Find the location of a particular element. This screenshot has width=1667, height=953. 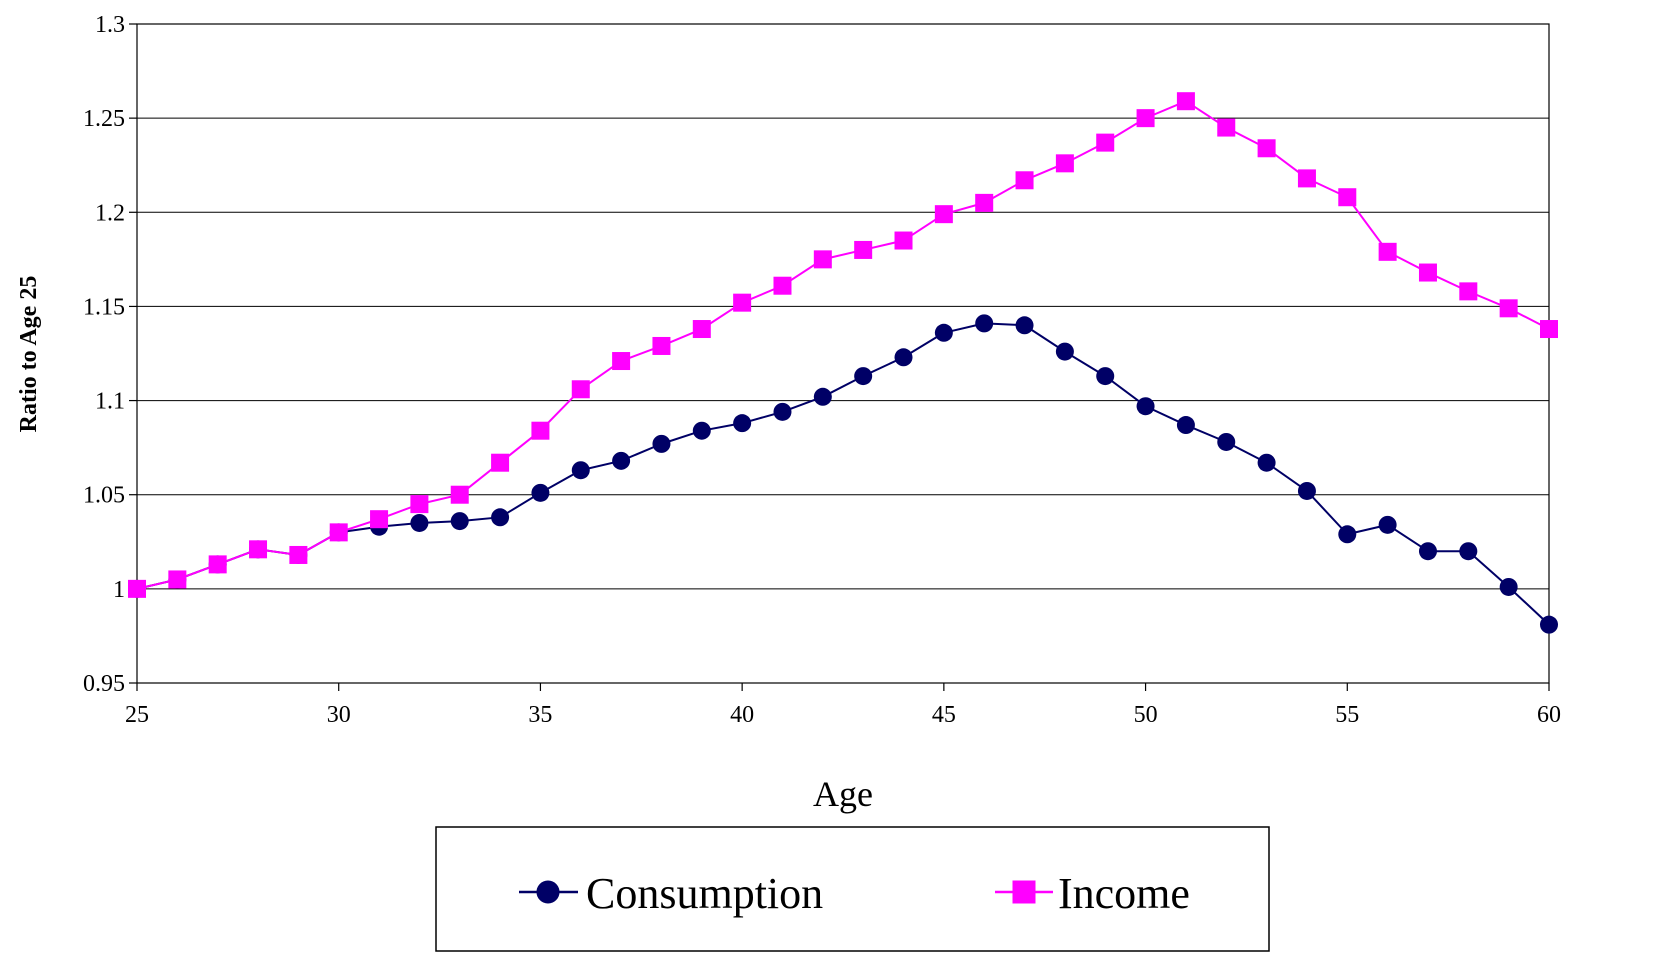

x-tick-label: 30 is located at coordinates (339, 715).